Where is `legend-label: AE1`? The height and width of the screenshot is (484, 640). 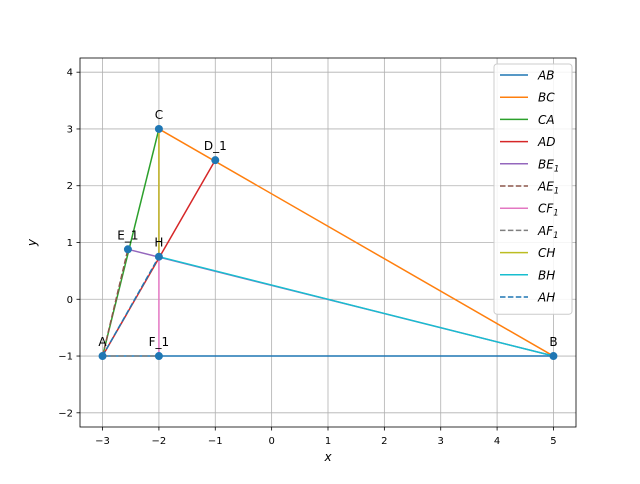 legend-label: AE1 is located at coordinates (548, 188).